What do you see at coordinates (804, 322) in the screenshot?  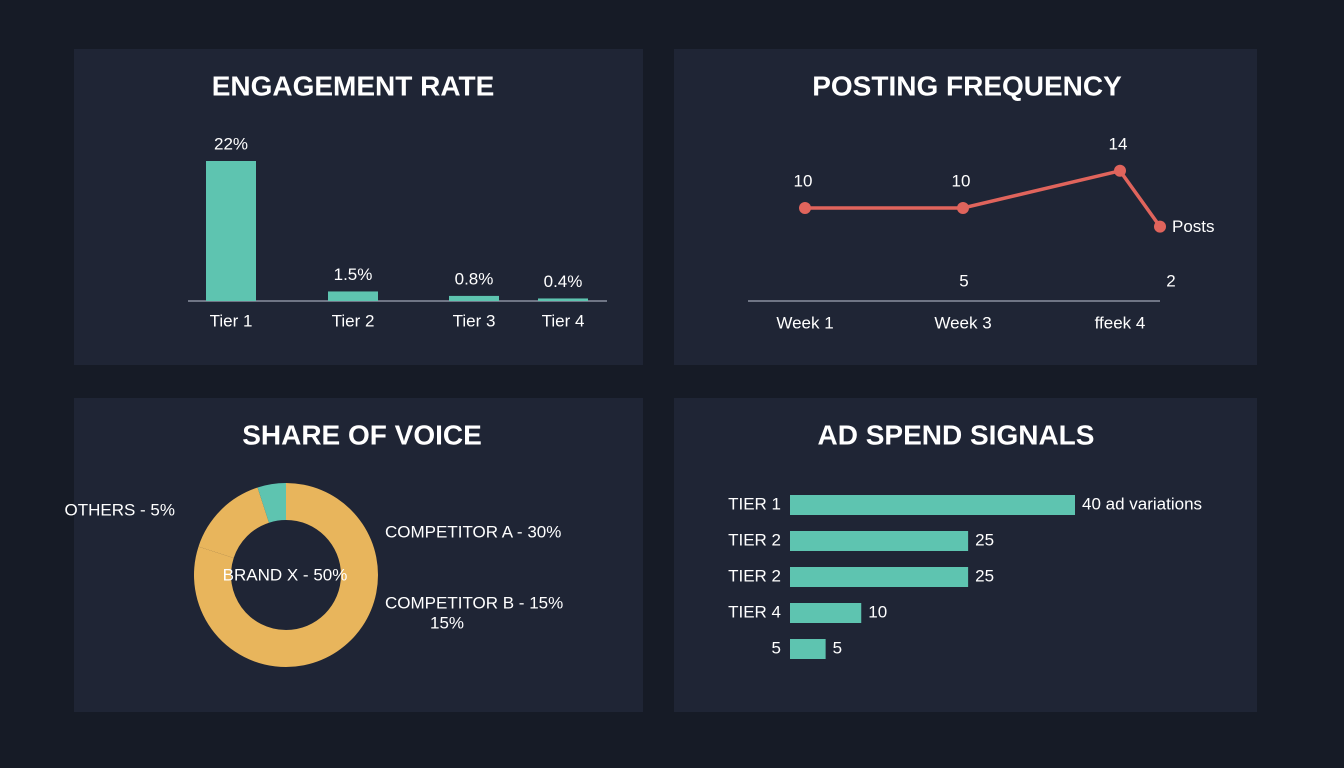 I see `x-tick-label: Week 1` at bounding box center [804, 322].